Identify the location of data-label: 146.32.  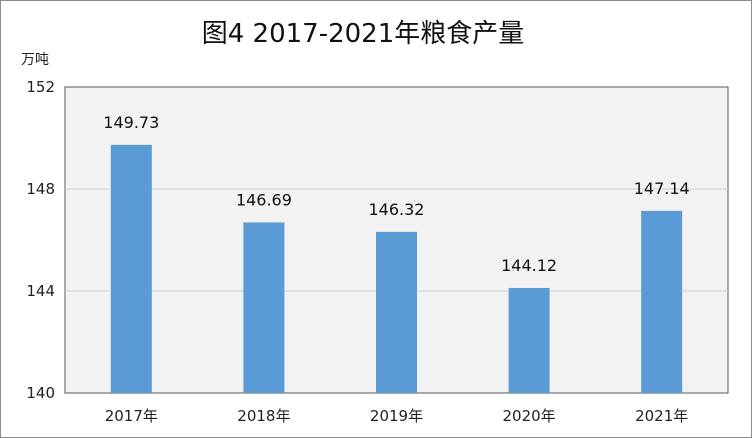
(397, 209).